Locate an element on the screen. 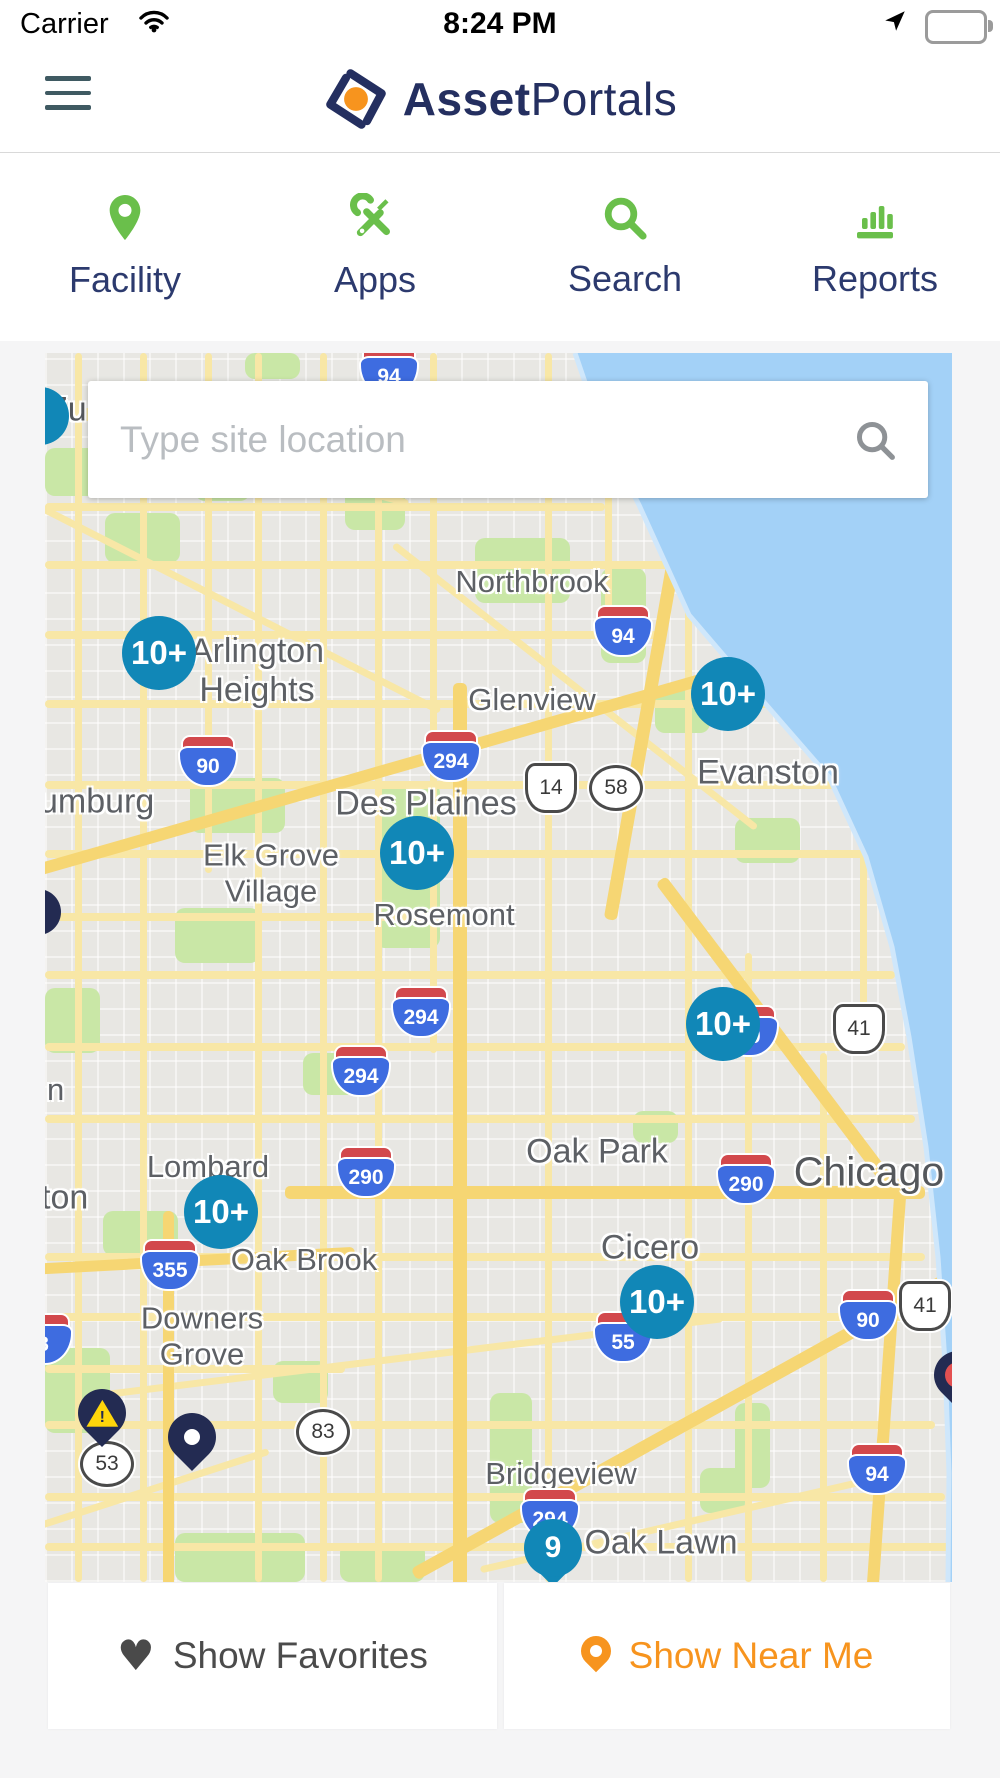 The image size is (1000, 1778). route-shield-53: 53 is located at coordinates (107, 1464).